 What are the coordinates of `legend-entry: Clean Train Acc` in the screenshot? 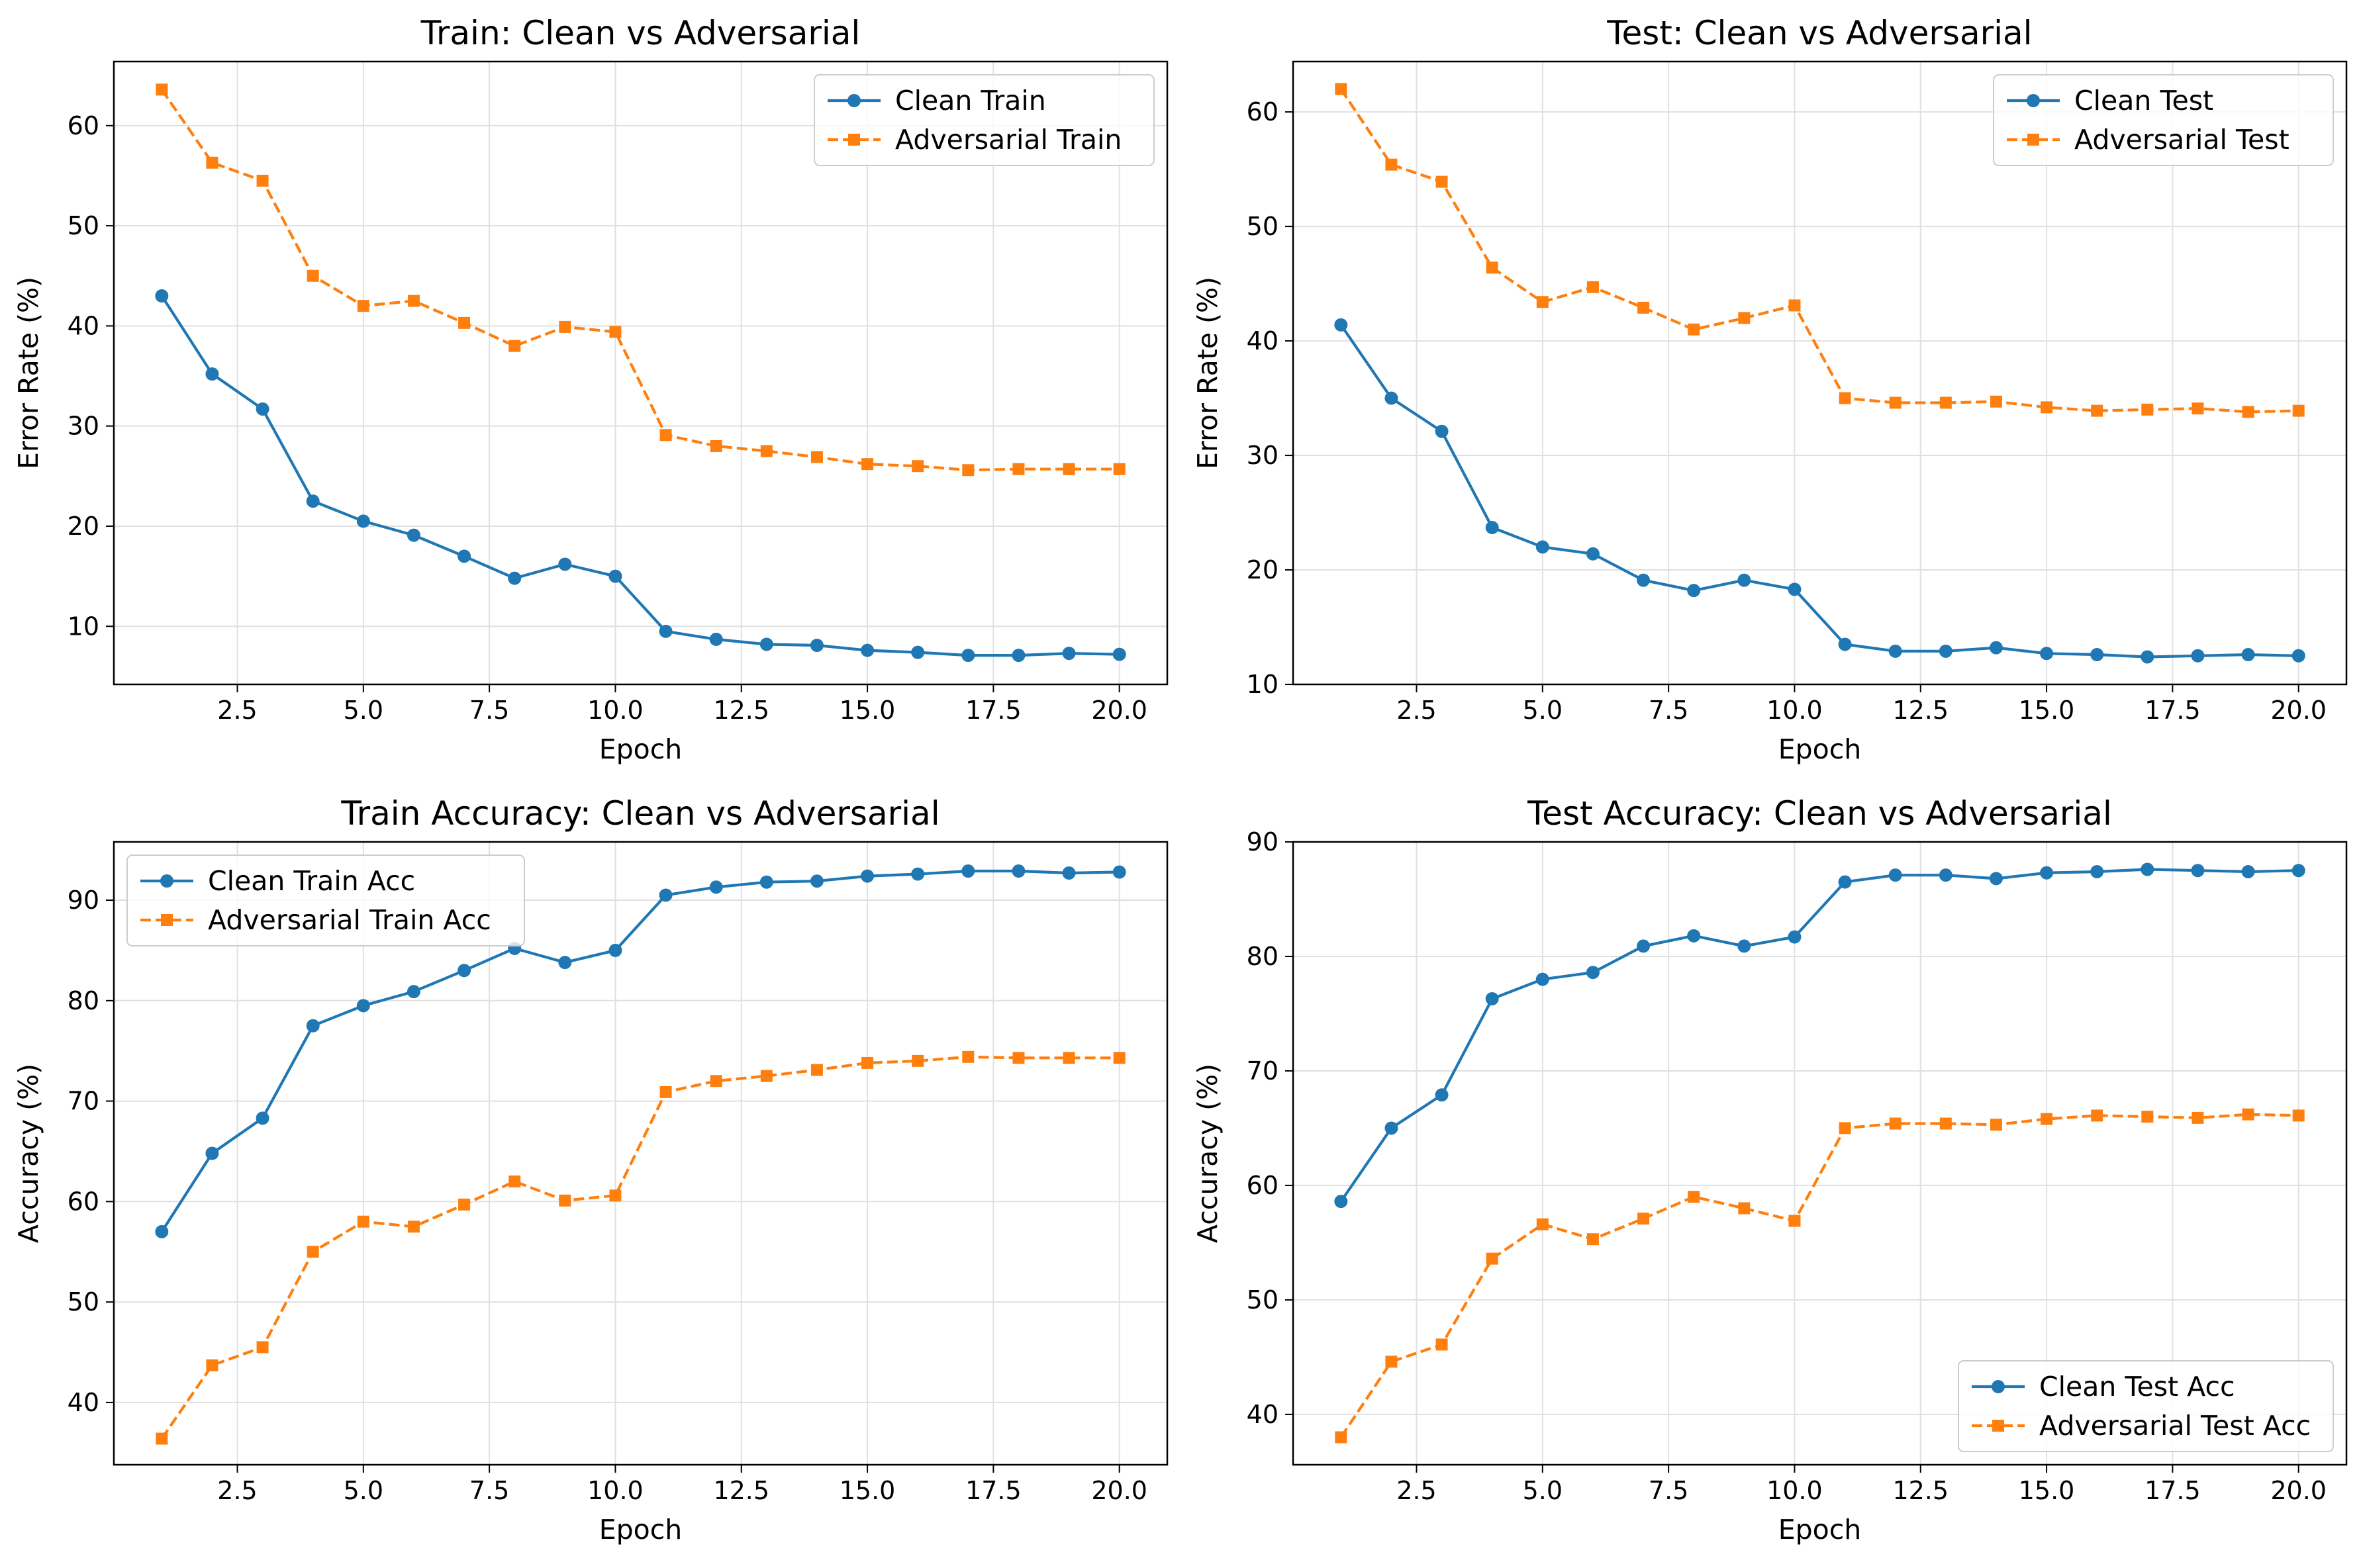 It's located at (277, 881).